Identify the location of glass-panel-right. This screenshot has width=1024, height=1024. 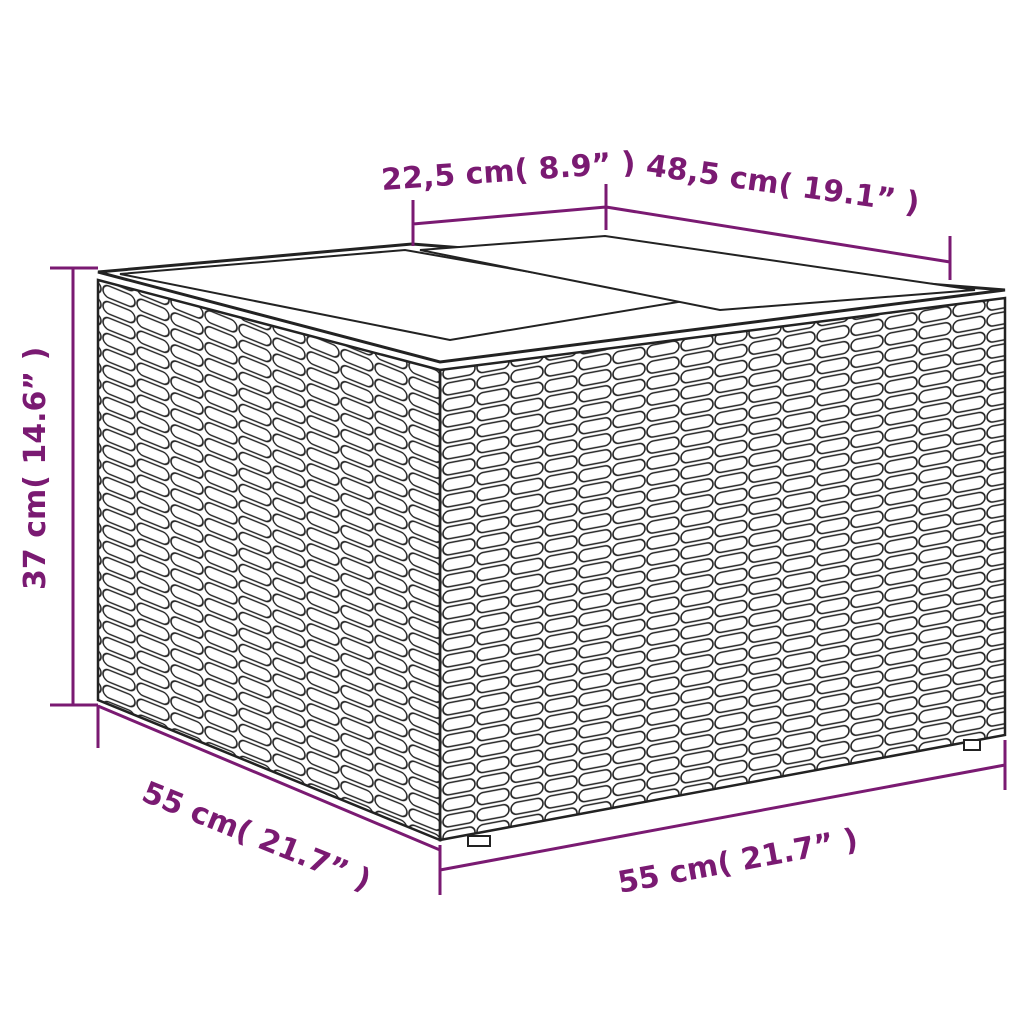
(697, 273).